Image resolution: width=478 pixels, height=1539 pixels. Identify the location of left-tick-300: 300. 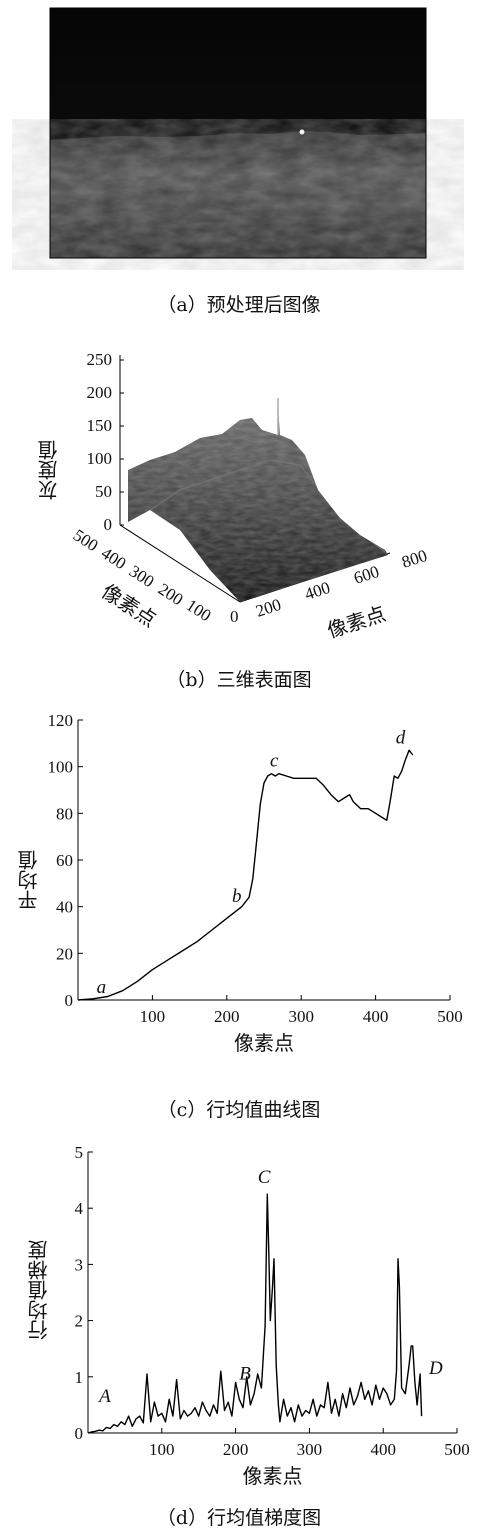
(142, 576).